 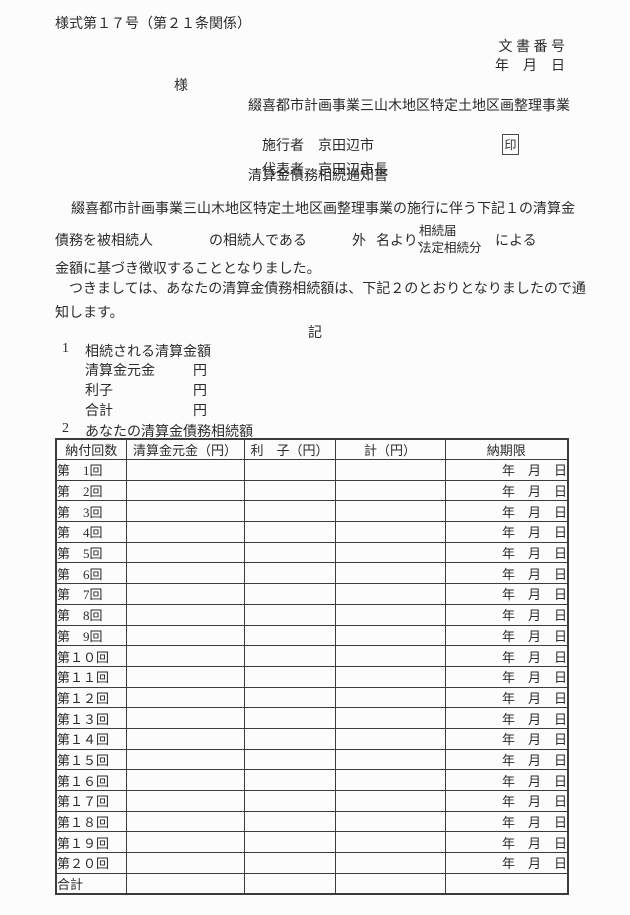 I want to click on paragraph1-line2: 債務を被相続人 の相続人である 外 名より、 相続届 法定相続分 による, so click(x=315, y=239).